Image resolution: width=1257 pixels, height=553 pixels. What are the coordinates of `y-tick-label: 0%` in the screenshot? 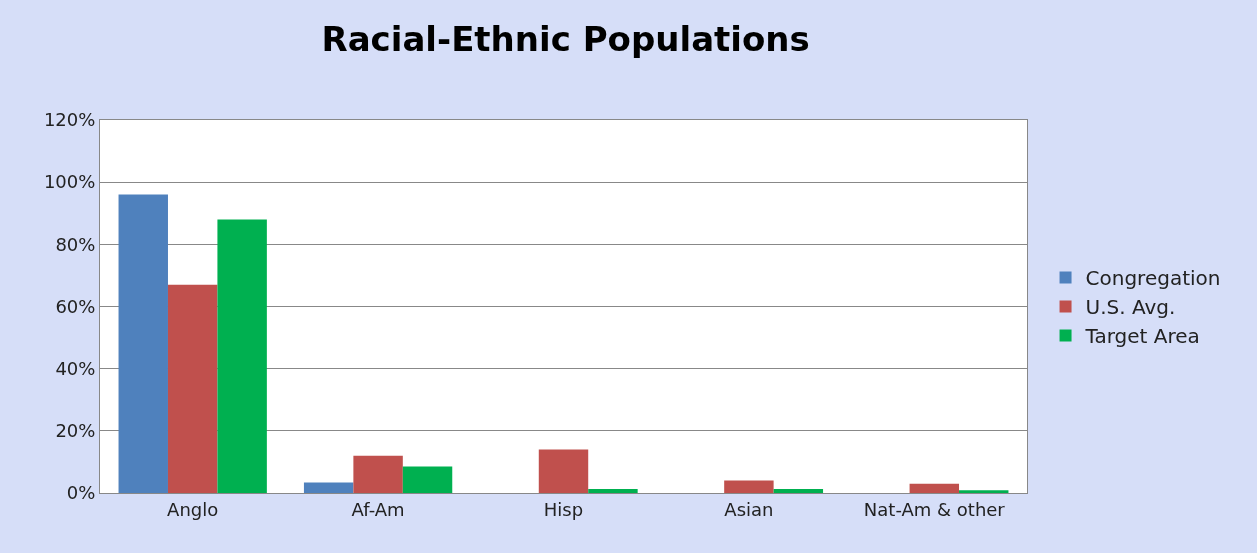 It's located at (81, 493).